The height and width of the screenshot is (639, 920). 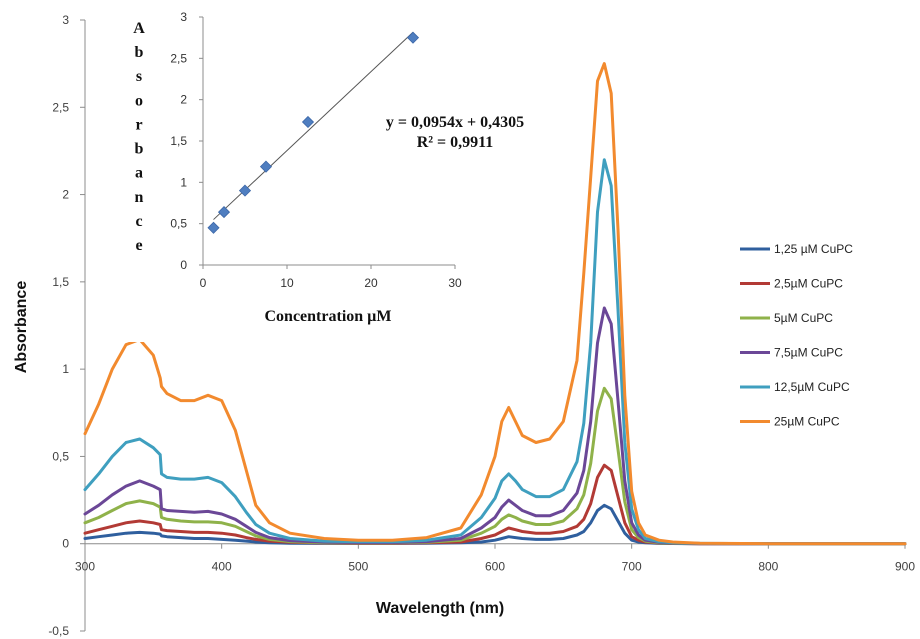 I want to click on legend-label-6: 25µM CuPC, so click(x=807, y=422).